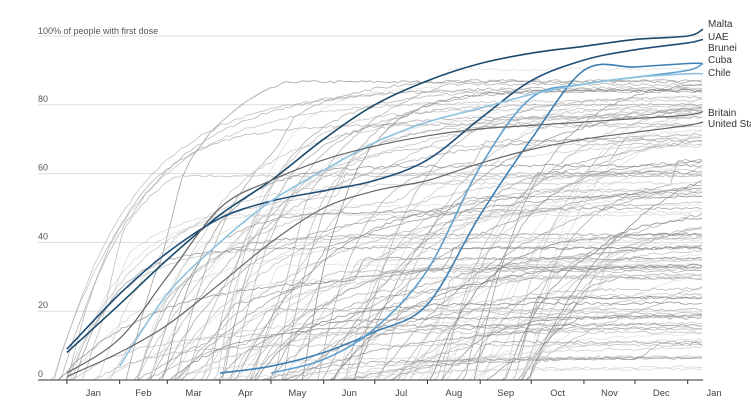 Image resolution: width=751 pixels, height=420 pixels. What do you see at coordinates (401, 393) in the screenshot?
I see `x-tick-label: Jul` at bounding box center [401, 393].